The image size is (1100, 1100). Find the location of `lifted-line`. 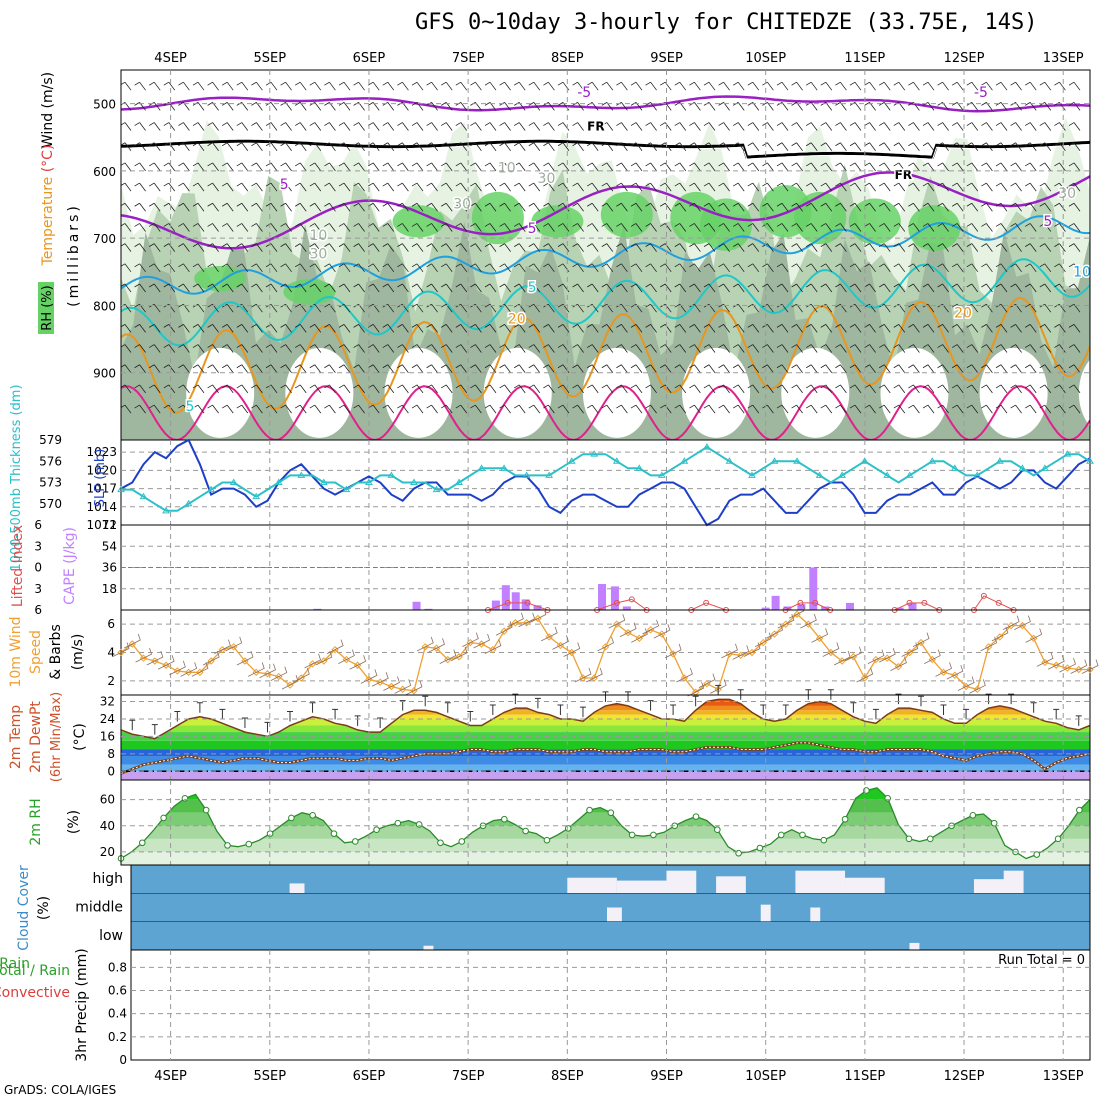

lifted-line is located at coordinates (624, 601).